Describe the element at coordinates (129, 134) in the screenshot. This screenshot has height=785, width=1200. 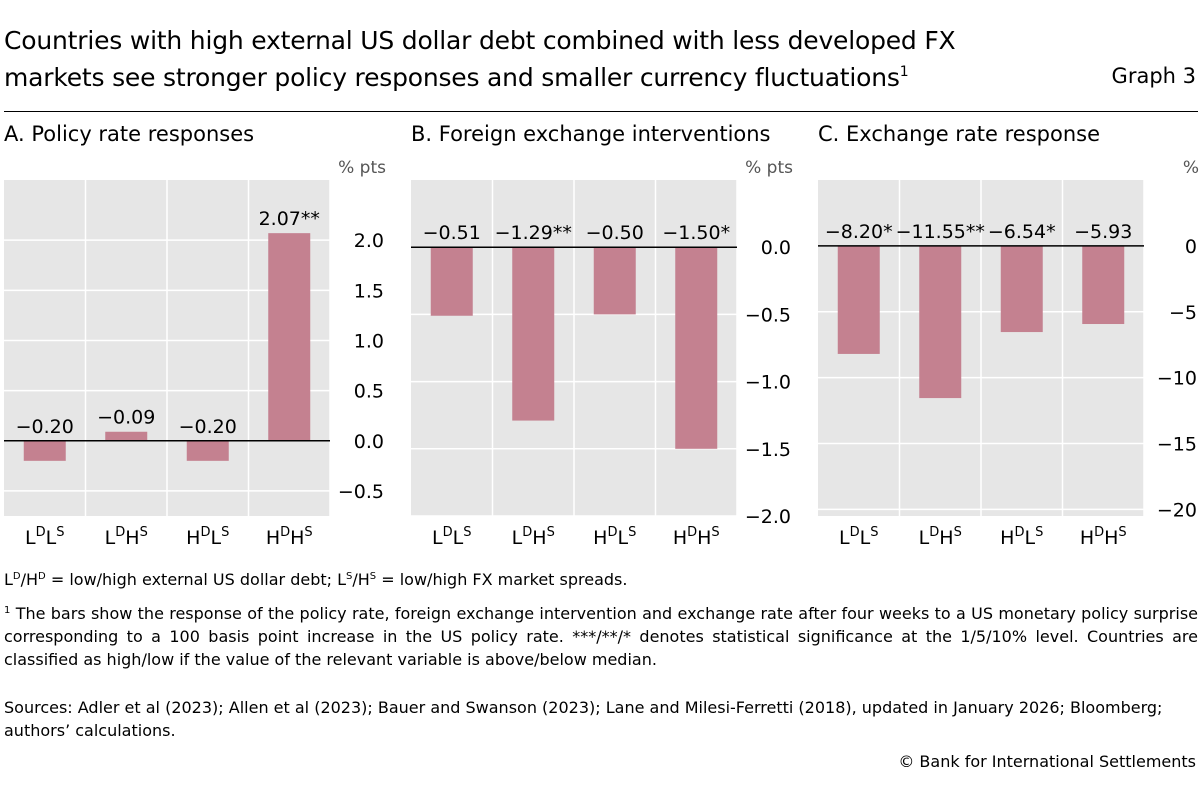
I see `panel-a-title: A. Policy rate responses` at that location.